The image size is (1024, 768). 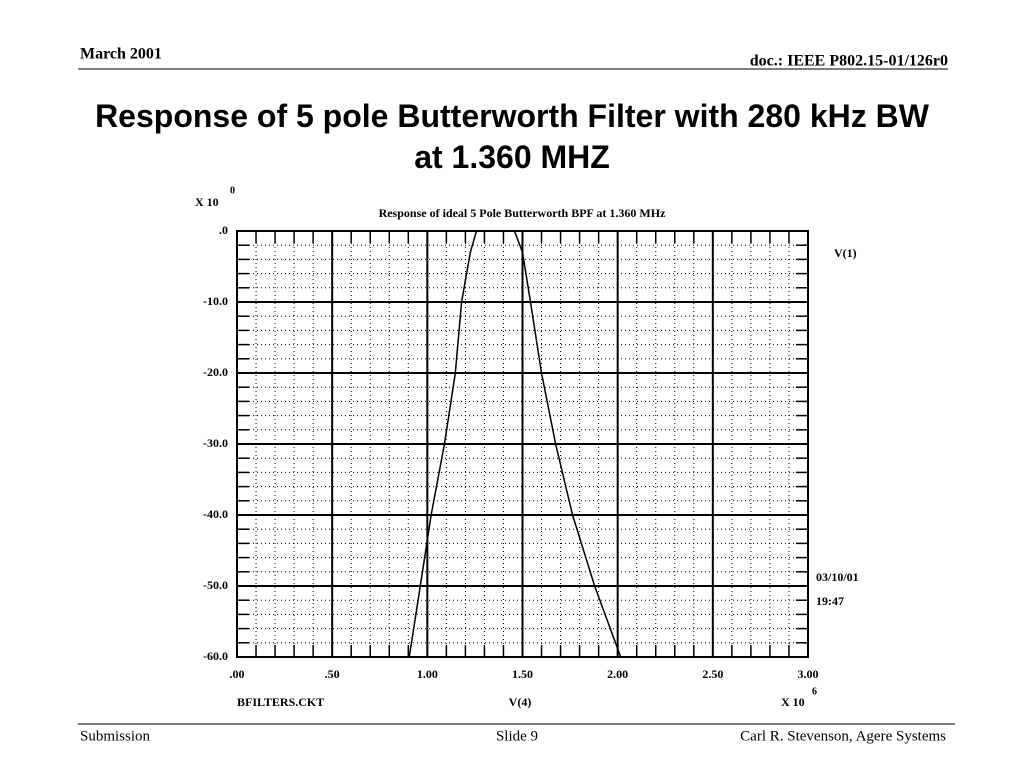 What do you see at coordinates (232, 190) in the screenshot?
I see `y-exponent: 0` at bounding box center [232, 190].